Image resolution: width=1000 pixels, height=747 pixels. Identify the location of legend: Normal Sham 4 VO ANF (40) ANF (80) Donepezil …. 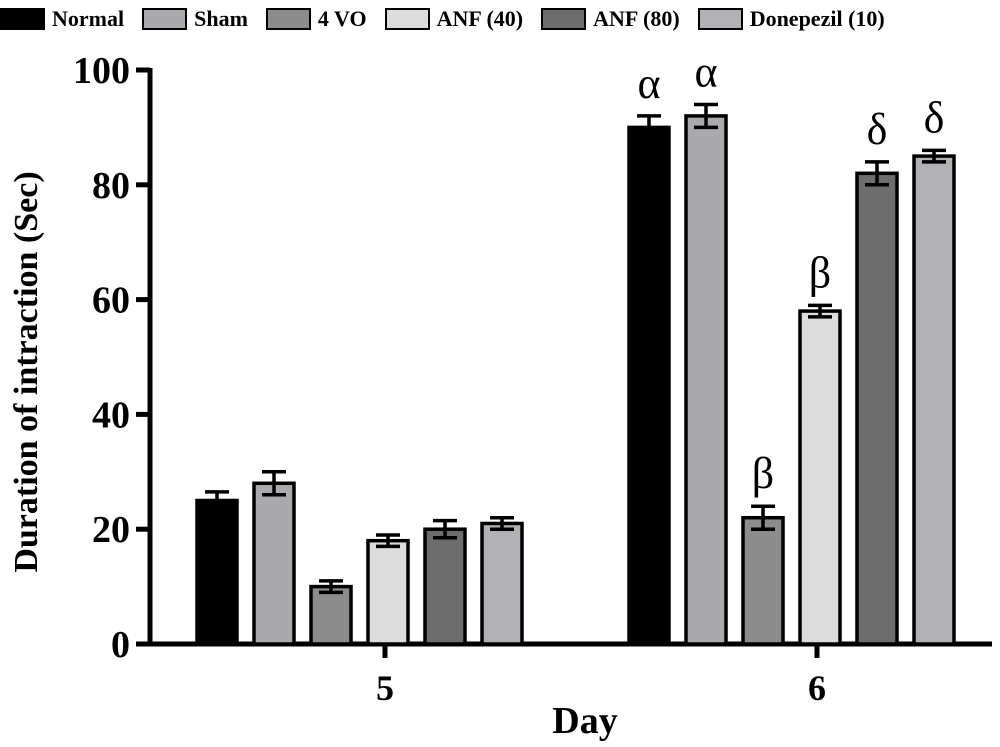
(451, 19).